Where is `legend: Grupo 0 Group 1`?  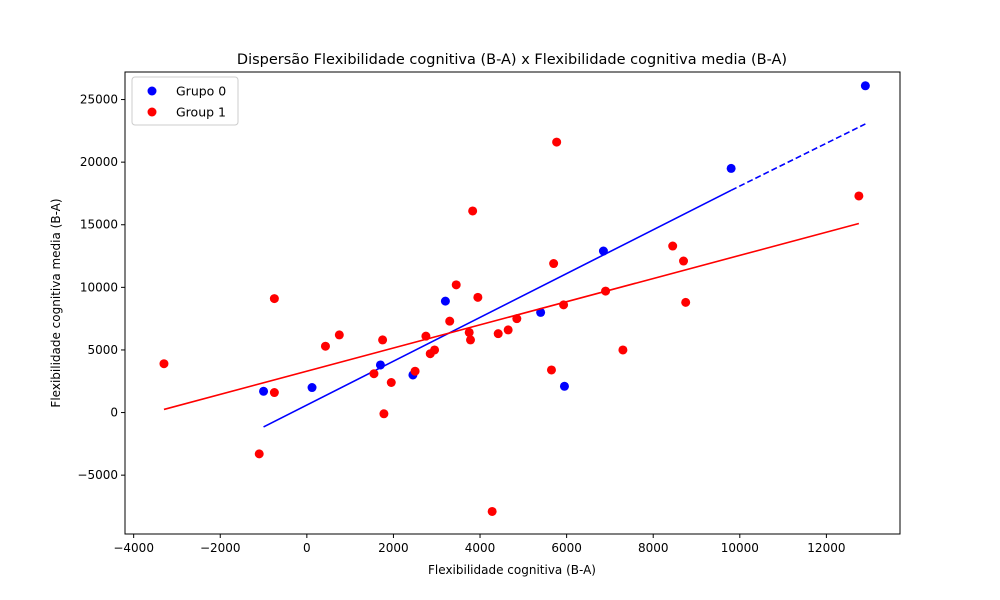
legend: Grupo 0 Group 1 is located at coordinates (185, 101).